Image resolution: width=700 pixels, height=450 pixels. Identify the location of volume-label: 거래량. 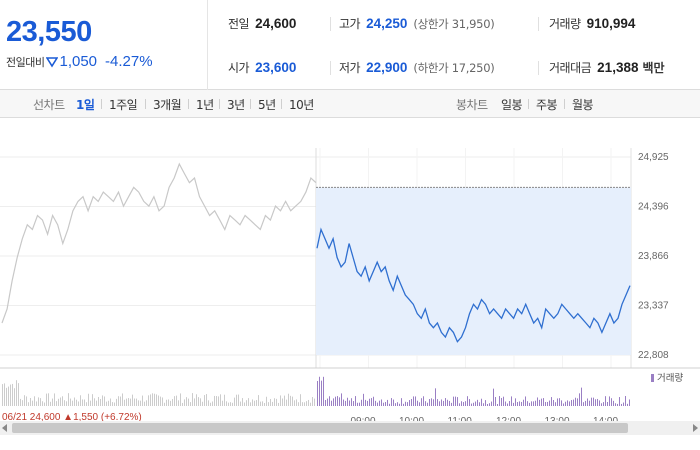
(565, 24).